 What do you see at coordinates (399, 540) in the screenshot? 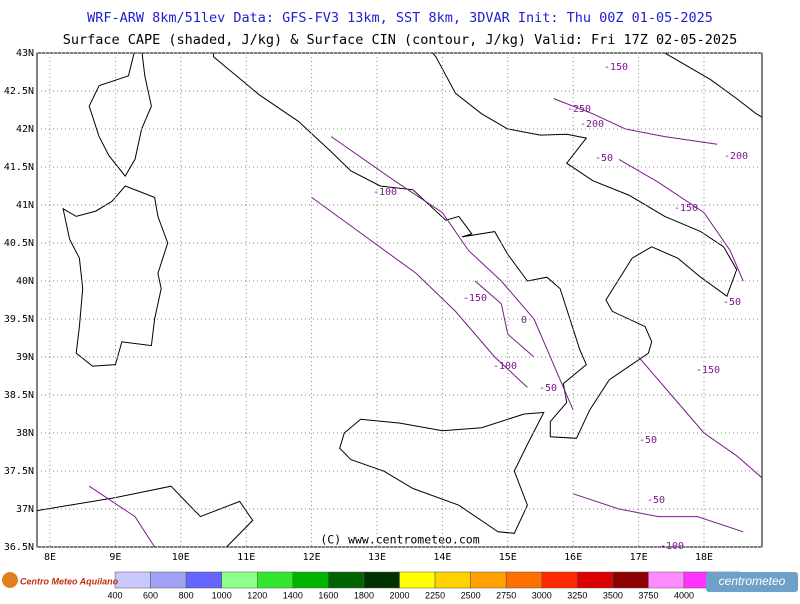
I see `copyright: (C) www.centrometeo.com` at bounding box center [399, 540].